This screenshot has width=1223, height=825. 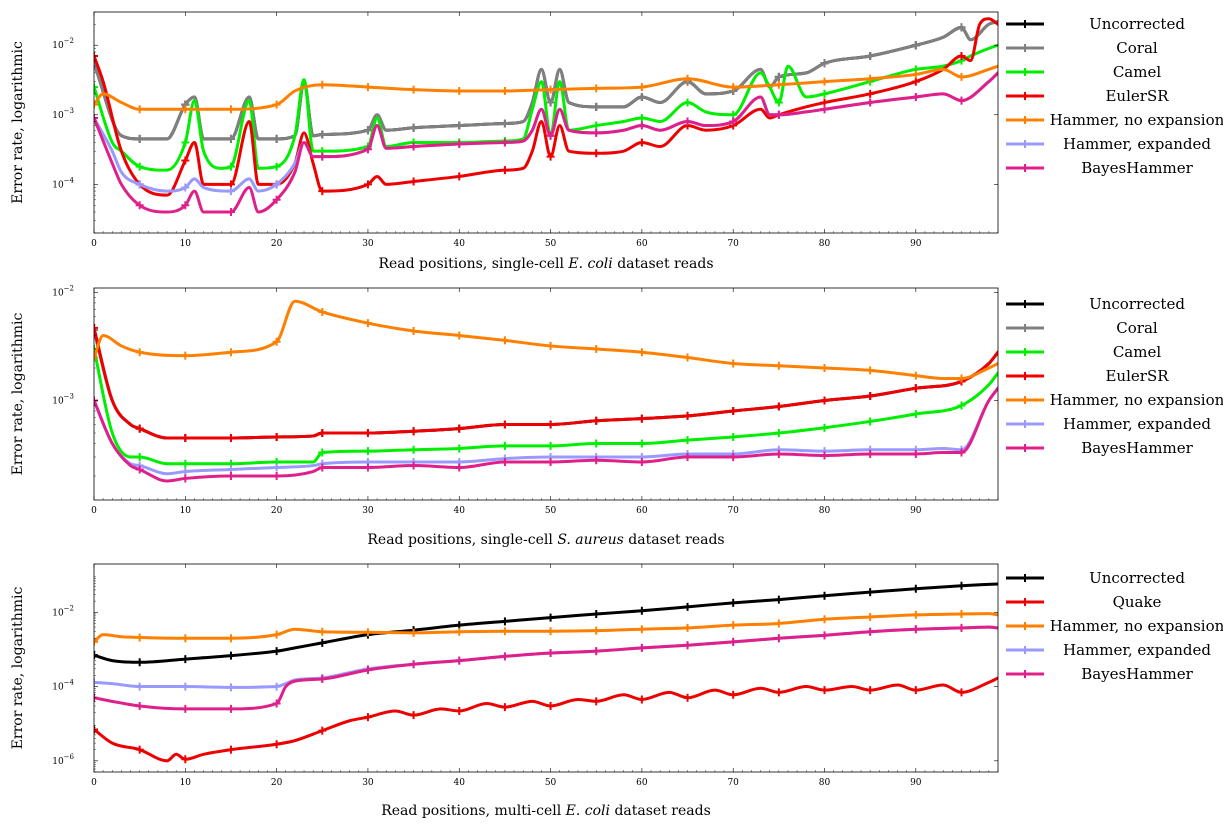 What do you see at coordinates (94, 783) in the screenshot?
I see `x-tick-label: 0` at bounding box center [94, 783].